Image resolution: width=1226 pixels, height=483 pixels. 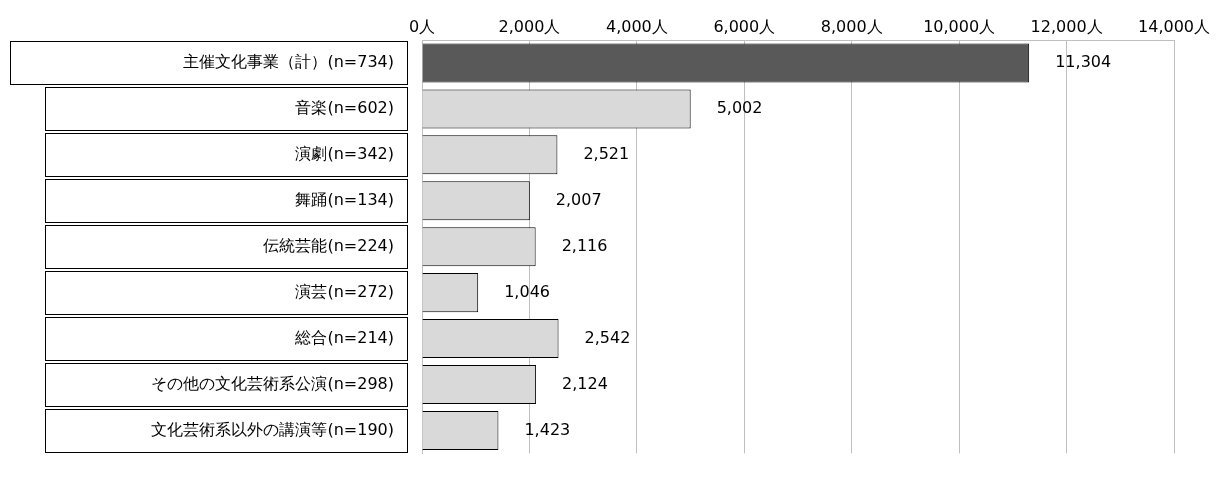 I want to click on data-label: 2,542, so click(x=607, y=337).